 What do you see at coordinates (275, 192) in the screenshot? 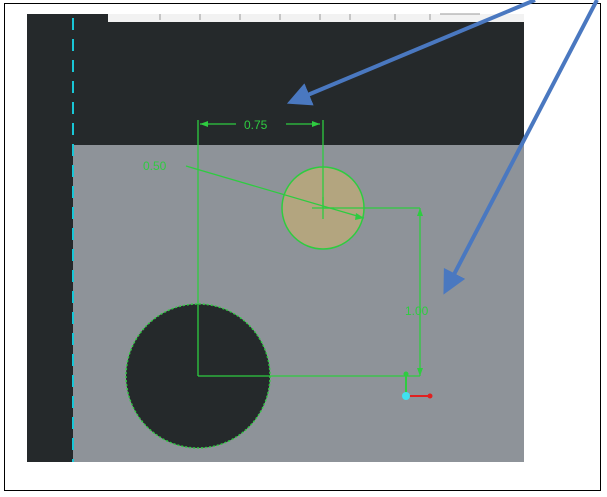
I see `diameter-leader-line` at bounding box center [275, 192].